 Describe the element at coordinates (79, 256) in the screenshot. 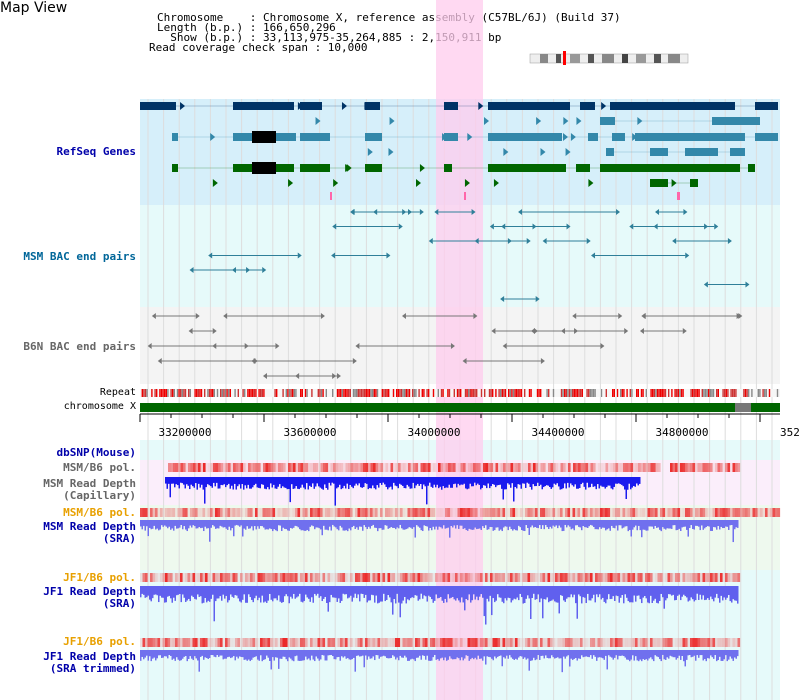

I see `msm-bac-label: MSM BAC end pairs` at that location.